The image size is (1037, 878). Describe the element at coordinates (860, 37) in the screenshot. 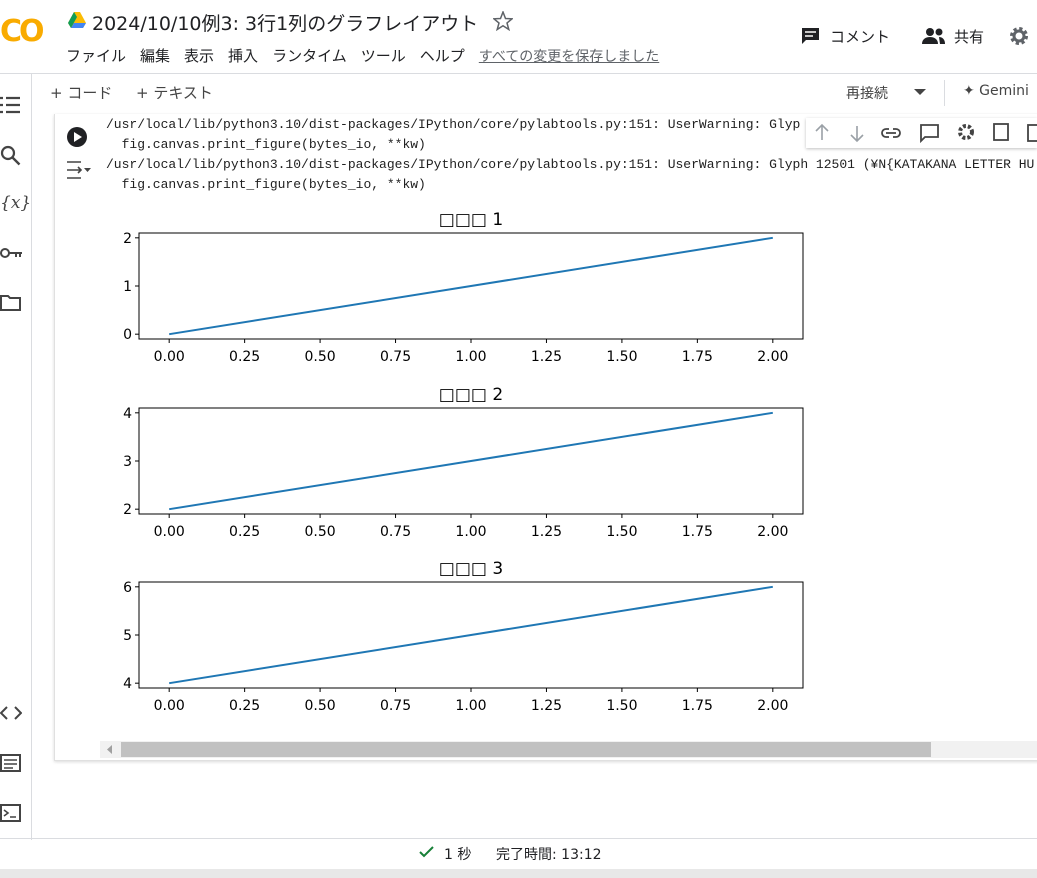

I see `comment-button: コメント` at that location.